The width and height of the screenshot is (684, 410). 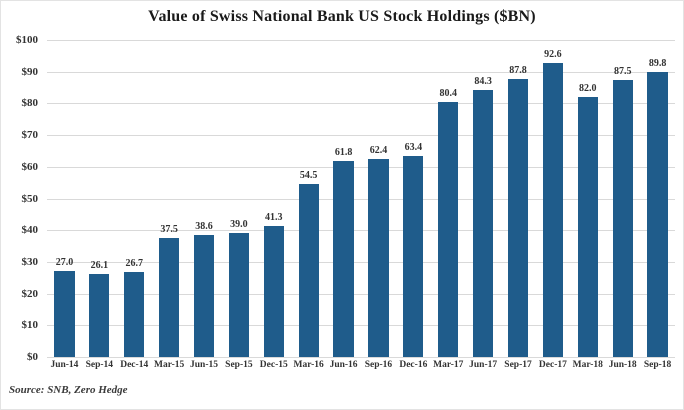 I want to click on y-tick-label: $30, so click(x=30, y=261).